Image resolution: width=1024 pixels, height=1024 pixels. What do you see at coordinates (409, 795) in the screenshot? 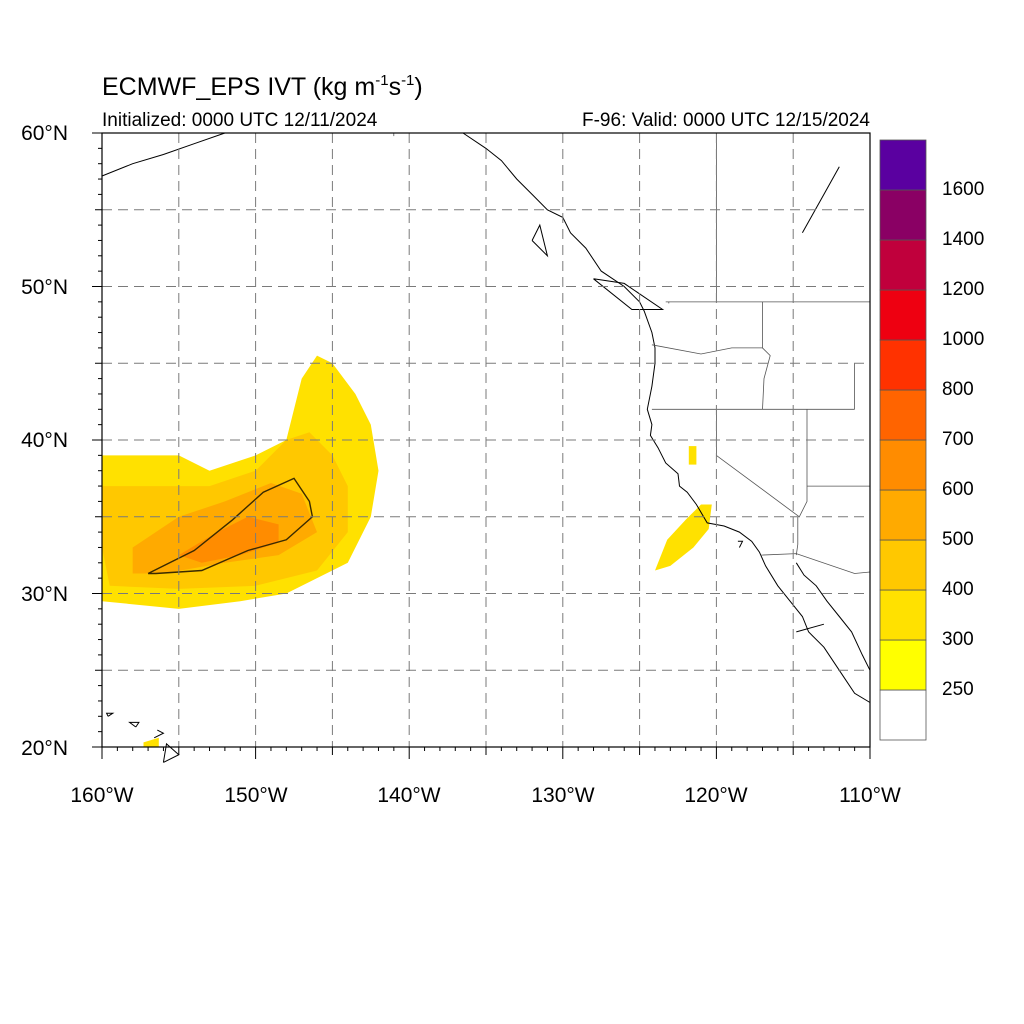
I see `lon-label-140w: 140°W` at bounding box center [409, 795].